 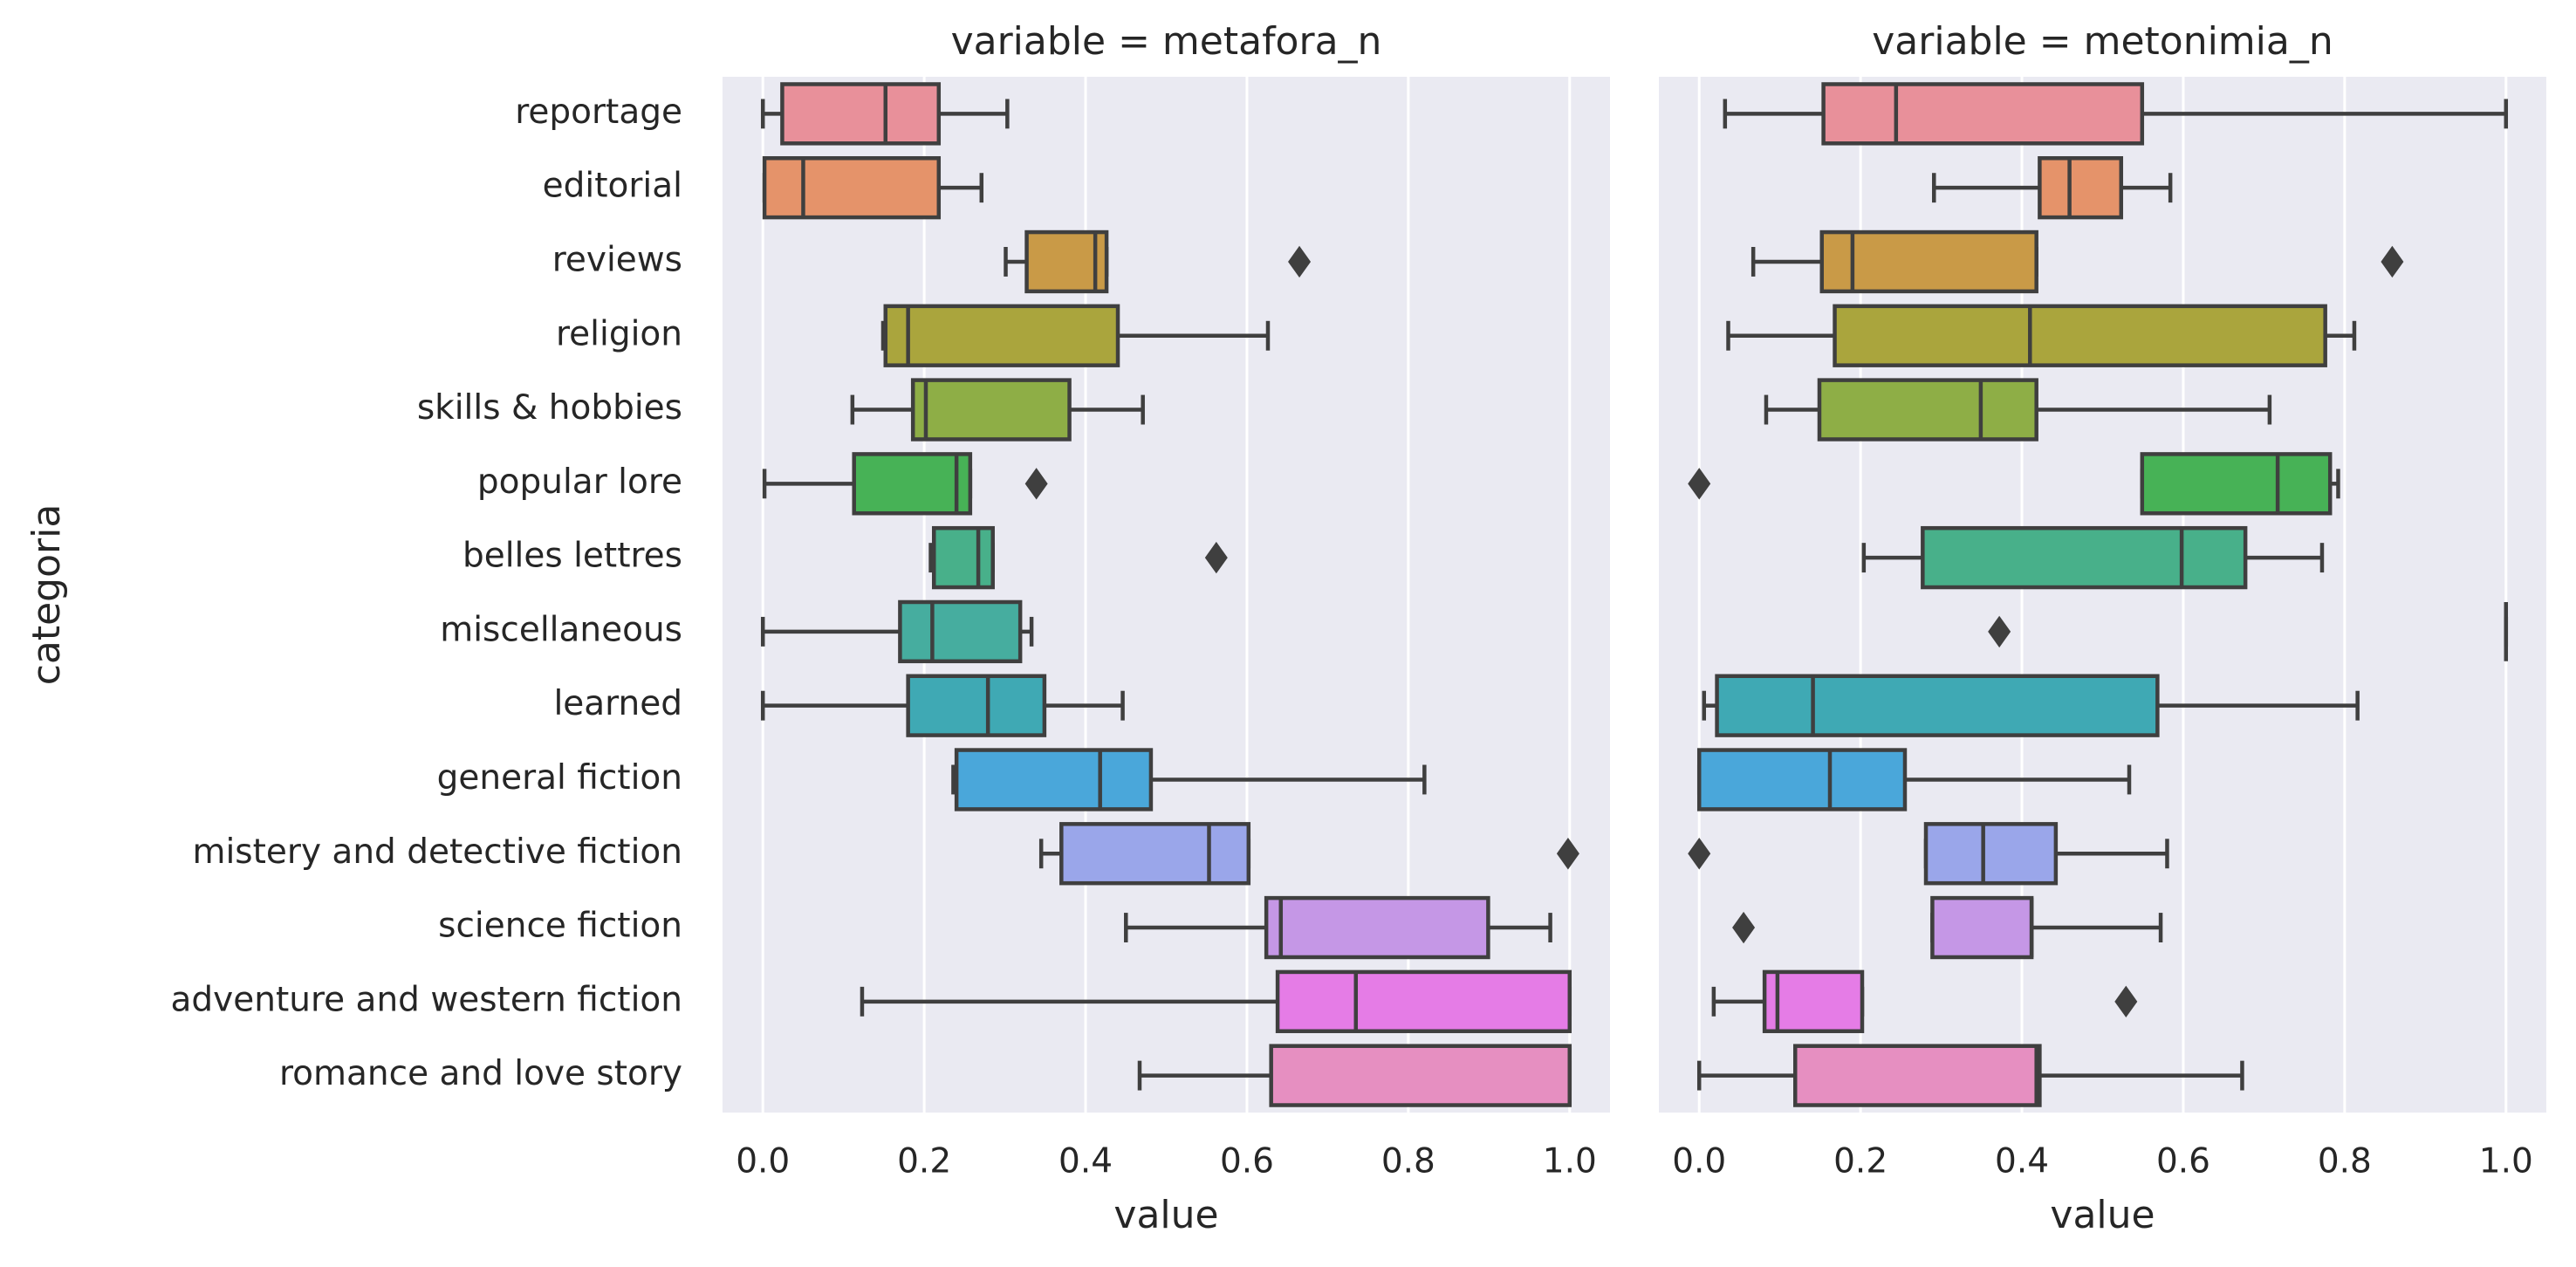 What do you see at coordinates (560, 926) in the screenshot?
I see `y-tick-label: science fiction` at bounding box center [560, 926].